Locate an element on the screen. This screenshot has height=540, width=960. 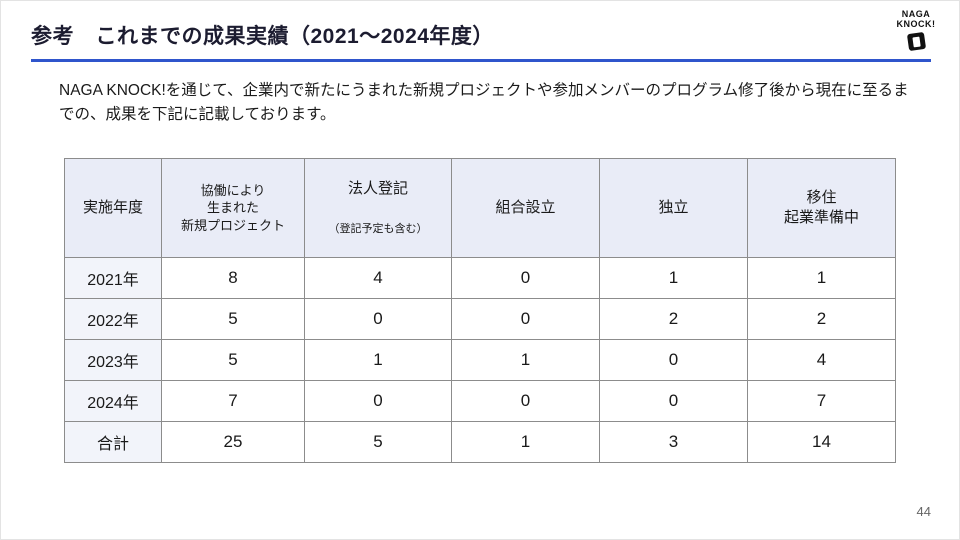
logo-text: NAGA KNOCK! is located at coordinates (916, 19).